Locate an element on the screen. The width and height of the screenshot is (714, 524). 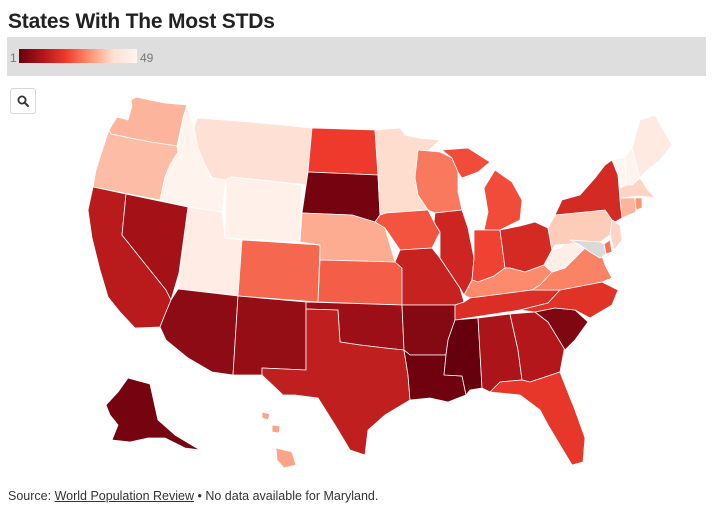
source-prefix: Source: is located at coordinates (30, 496).